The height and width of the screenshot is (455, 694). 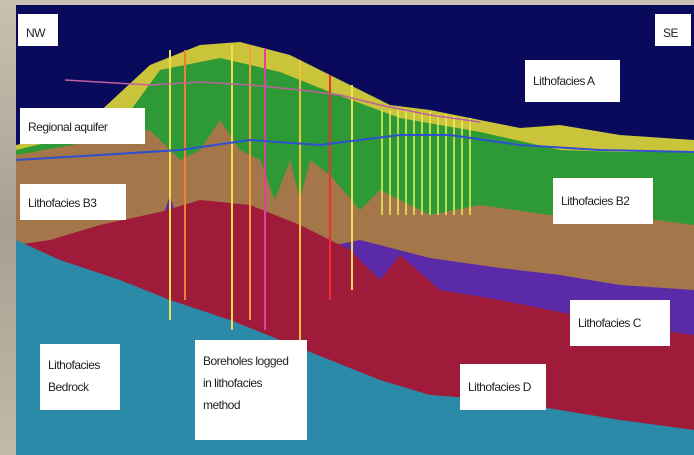 I want to click on label-regional-aquifer: Regional aquifer, so click(x=82, y=126).